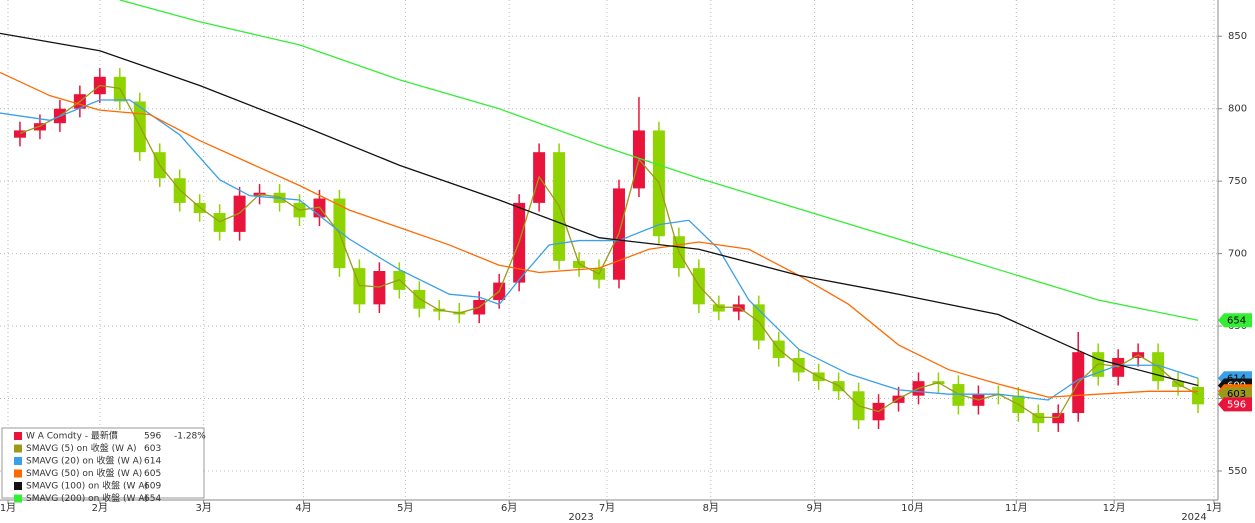  What do you see at coordinates (152, 487) in the screenshot?
I see `legend-value: 609` at bounding box center [152, 487].